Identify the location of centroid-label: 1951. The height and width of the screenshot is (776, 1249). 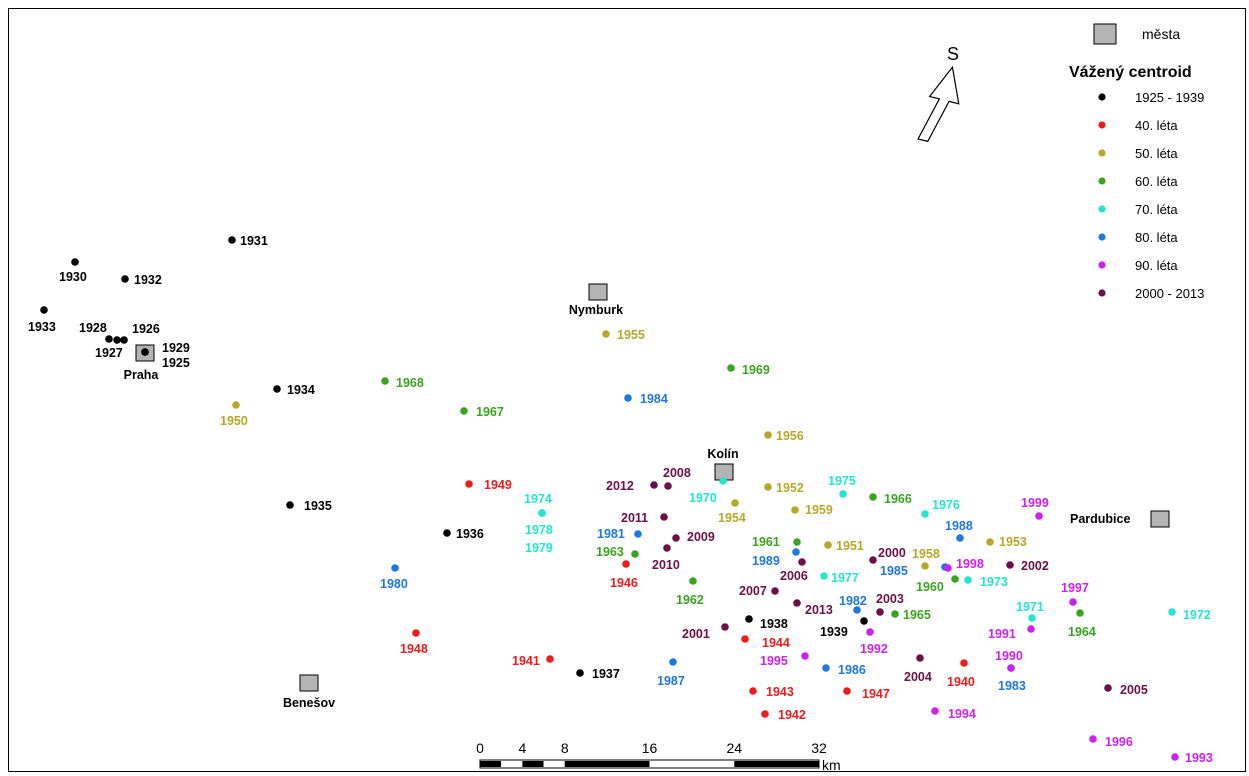
(850, 546).